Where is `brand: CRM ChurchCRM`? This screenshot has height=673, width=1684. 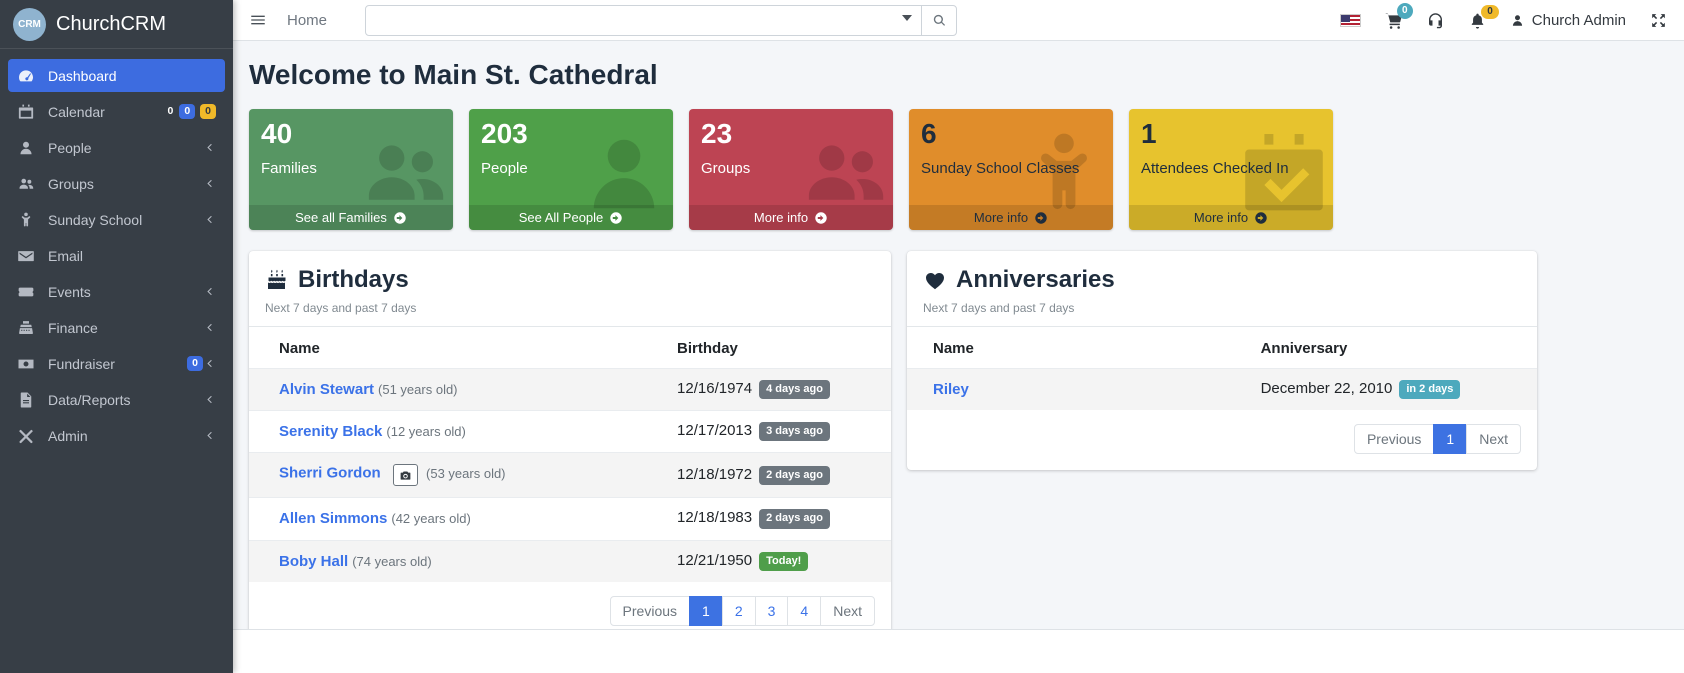 brand: CRM ChurchCRM is located at coordinates (116, 24).